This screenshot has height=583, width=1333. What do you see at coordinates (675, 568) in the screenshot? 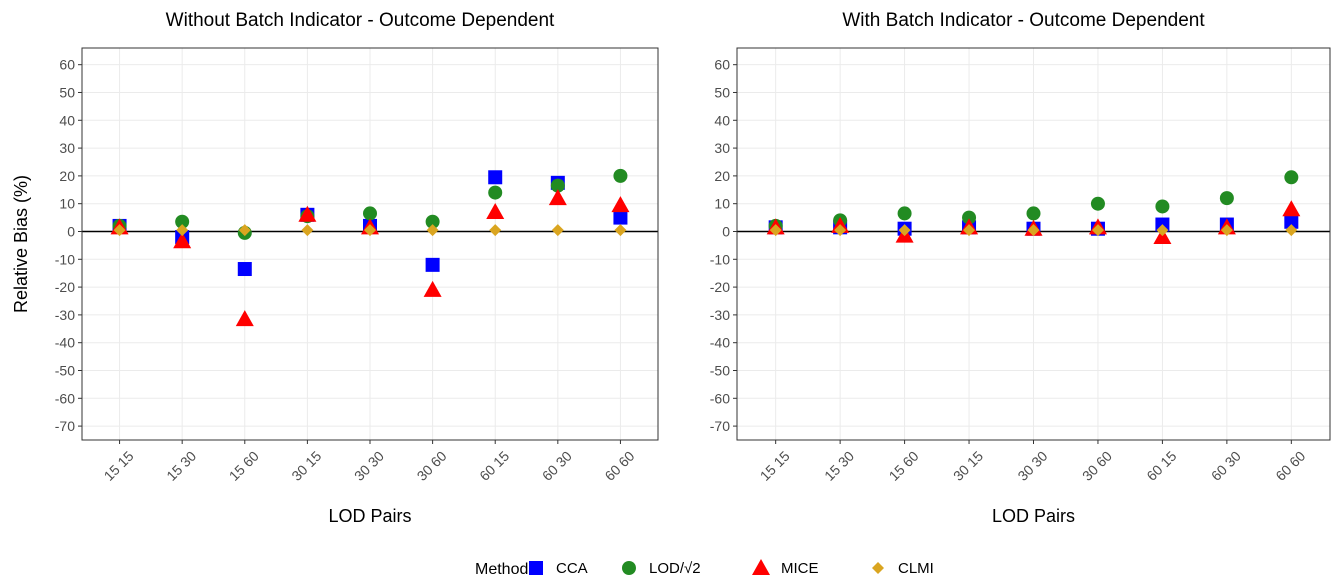
I see `legend-label: LOD/√2` at bounding box center [675, 568].